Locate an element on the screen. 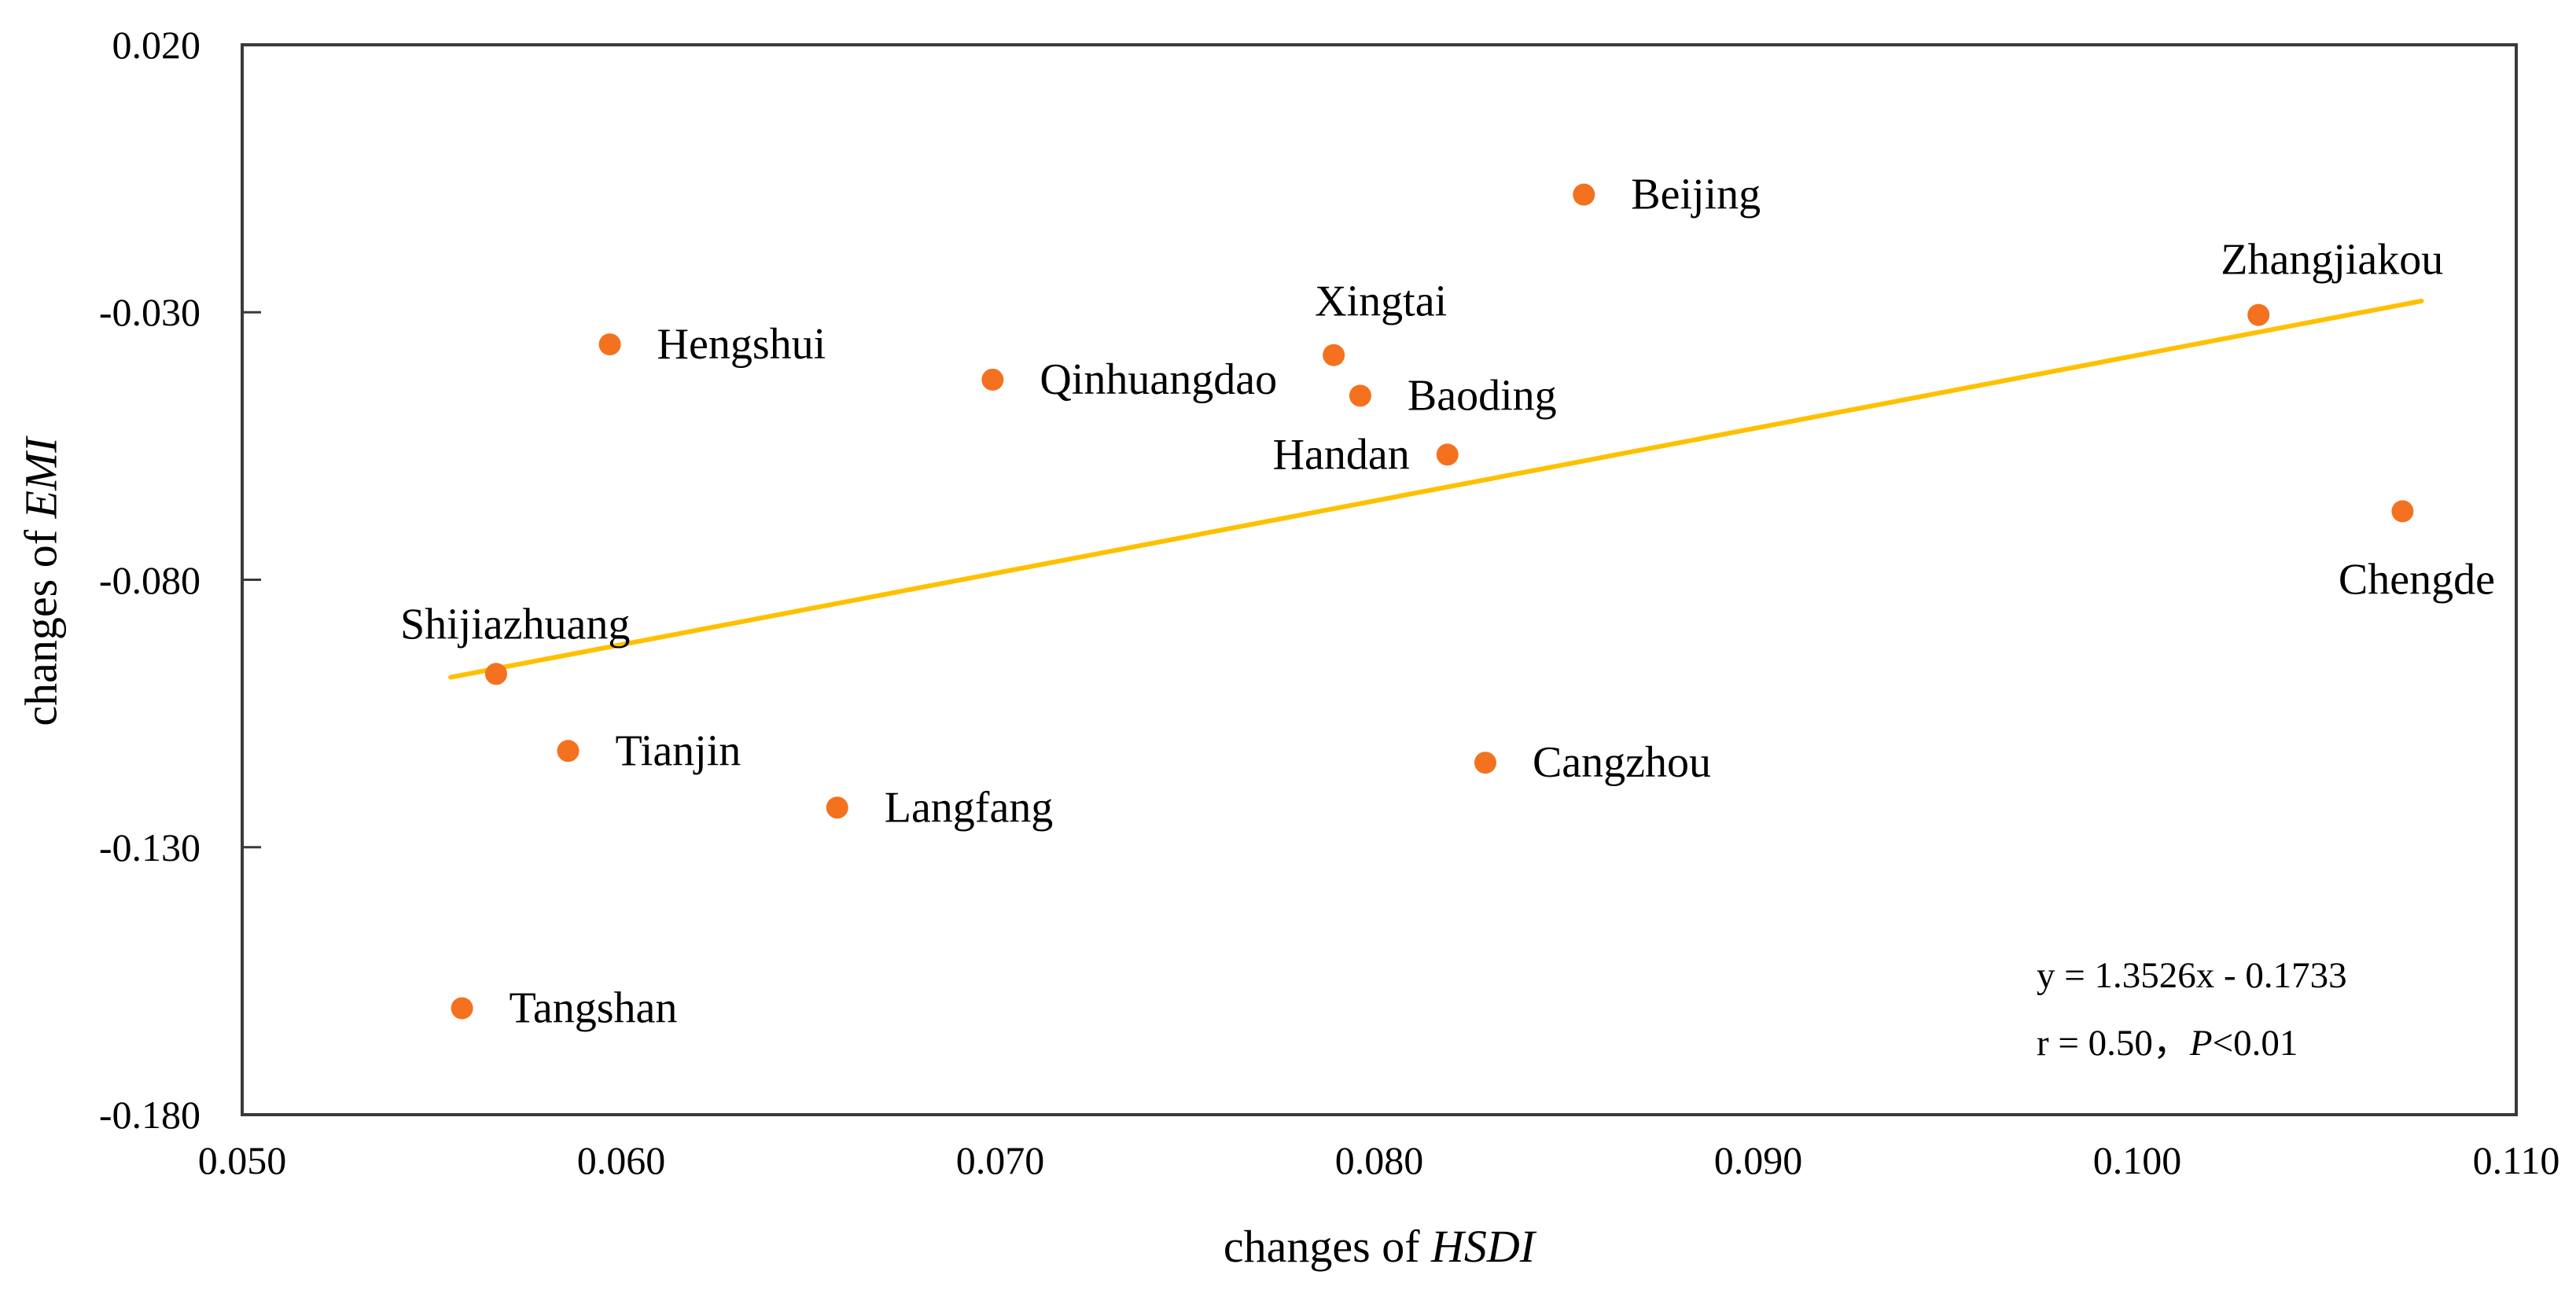 This screenshot has width=2576, height=1312. x-tick-label-0.050: 0.050 is located at coordinates (242, 1160).